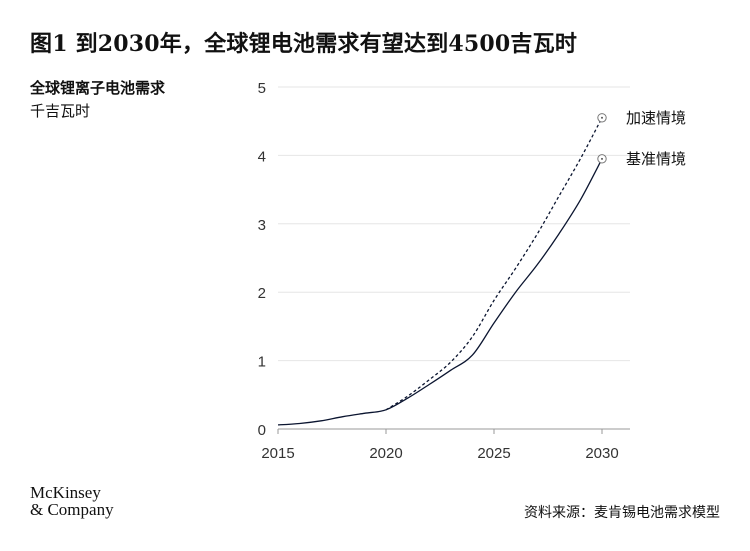 The image size is (750, 551). I want to click on mckinsey-logo: McKinsey & Company, so click(72, 501).